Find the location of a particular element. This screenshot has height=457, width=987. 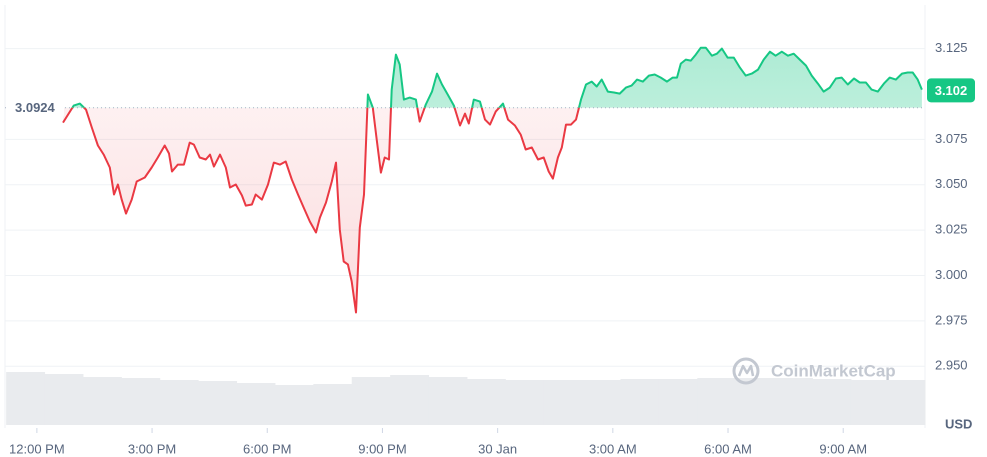

x-tick-label: 6:00 PM is located at coordinates (267, 448).